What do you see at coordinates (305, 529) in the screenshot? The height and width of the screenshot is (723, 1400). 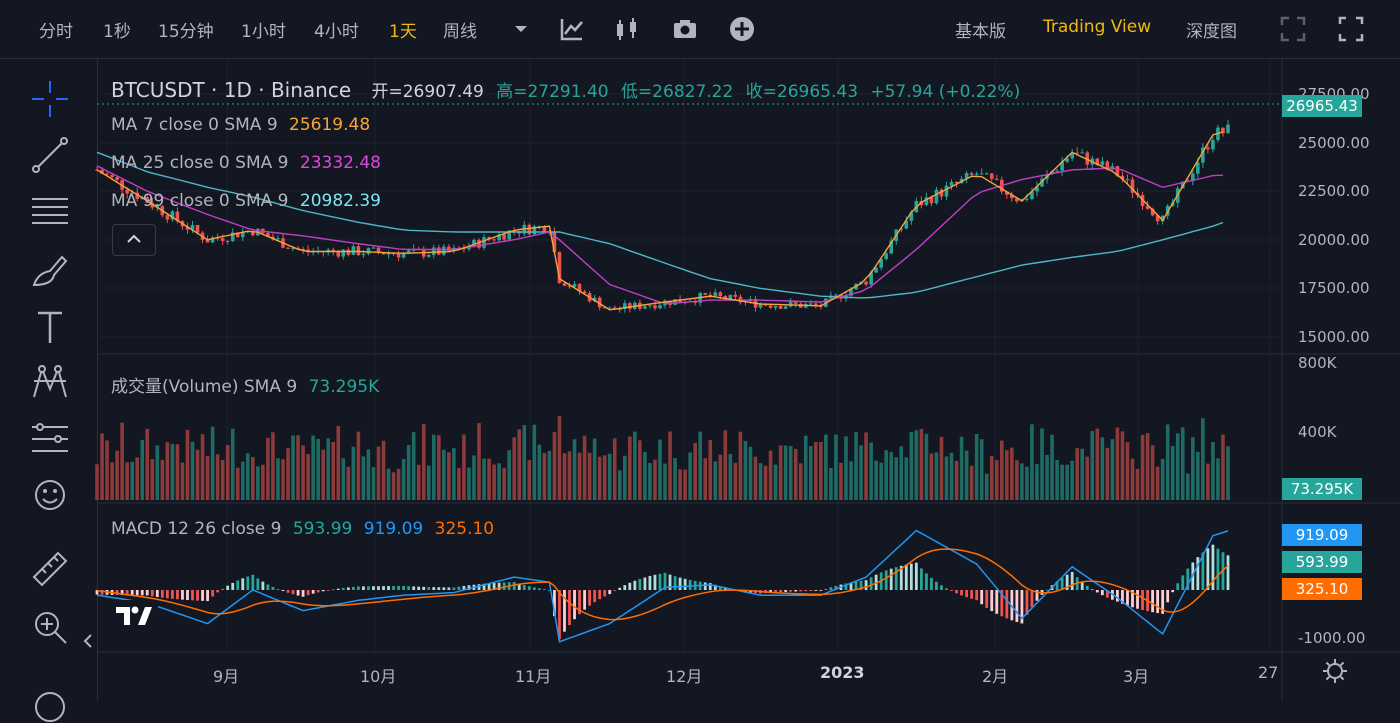 I see `macd-legend: MACD 12 26 close 9 593.99 919.09 325.10` at bounding box center [305, 529].